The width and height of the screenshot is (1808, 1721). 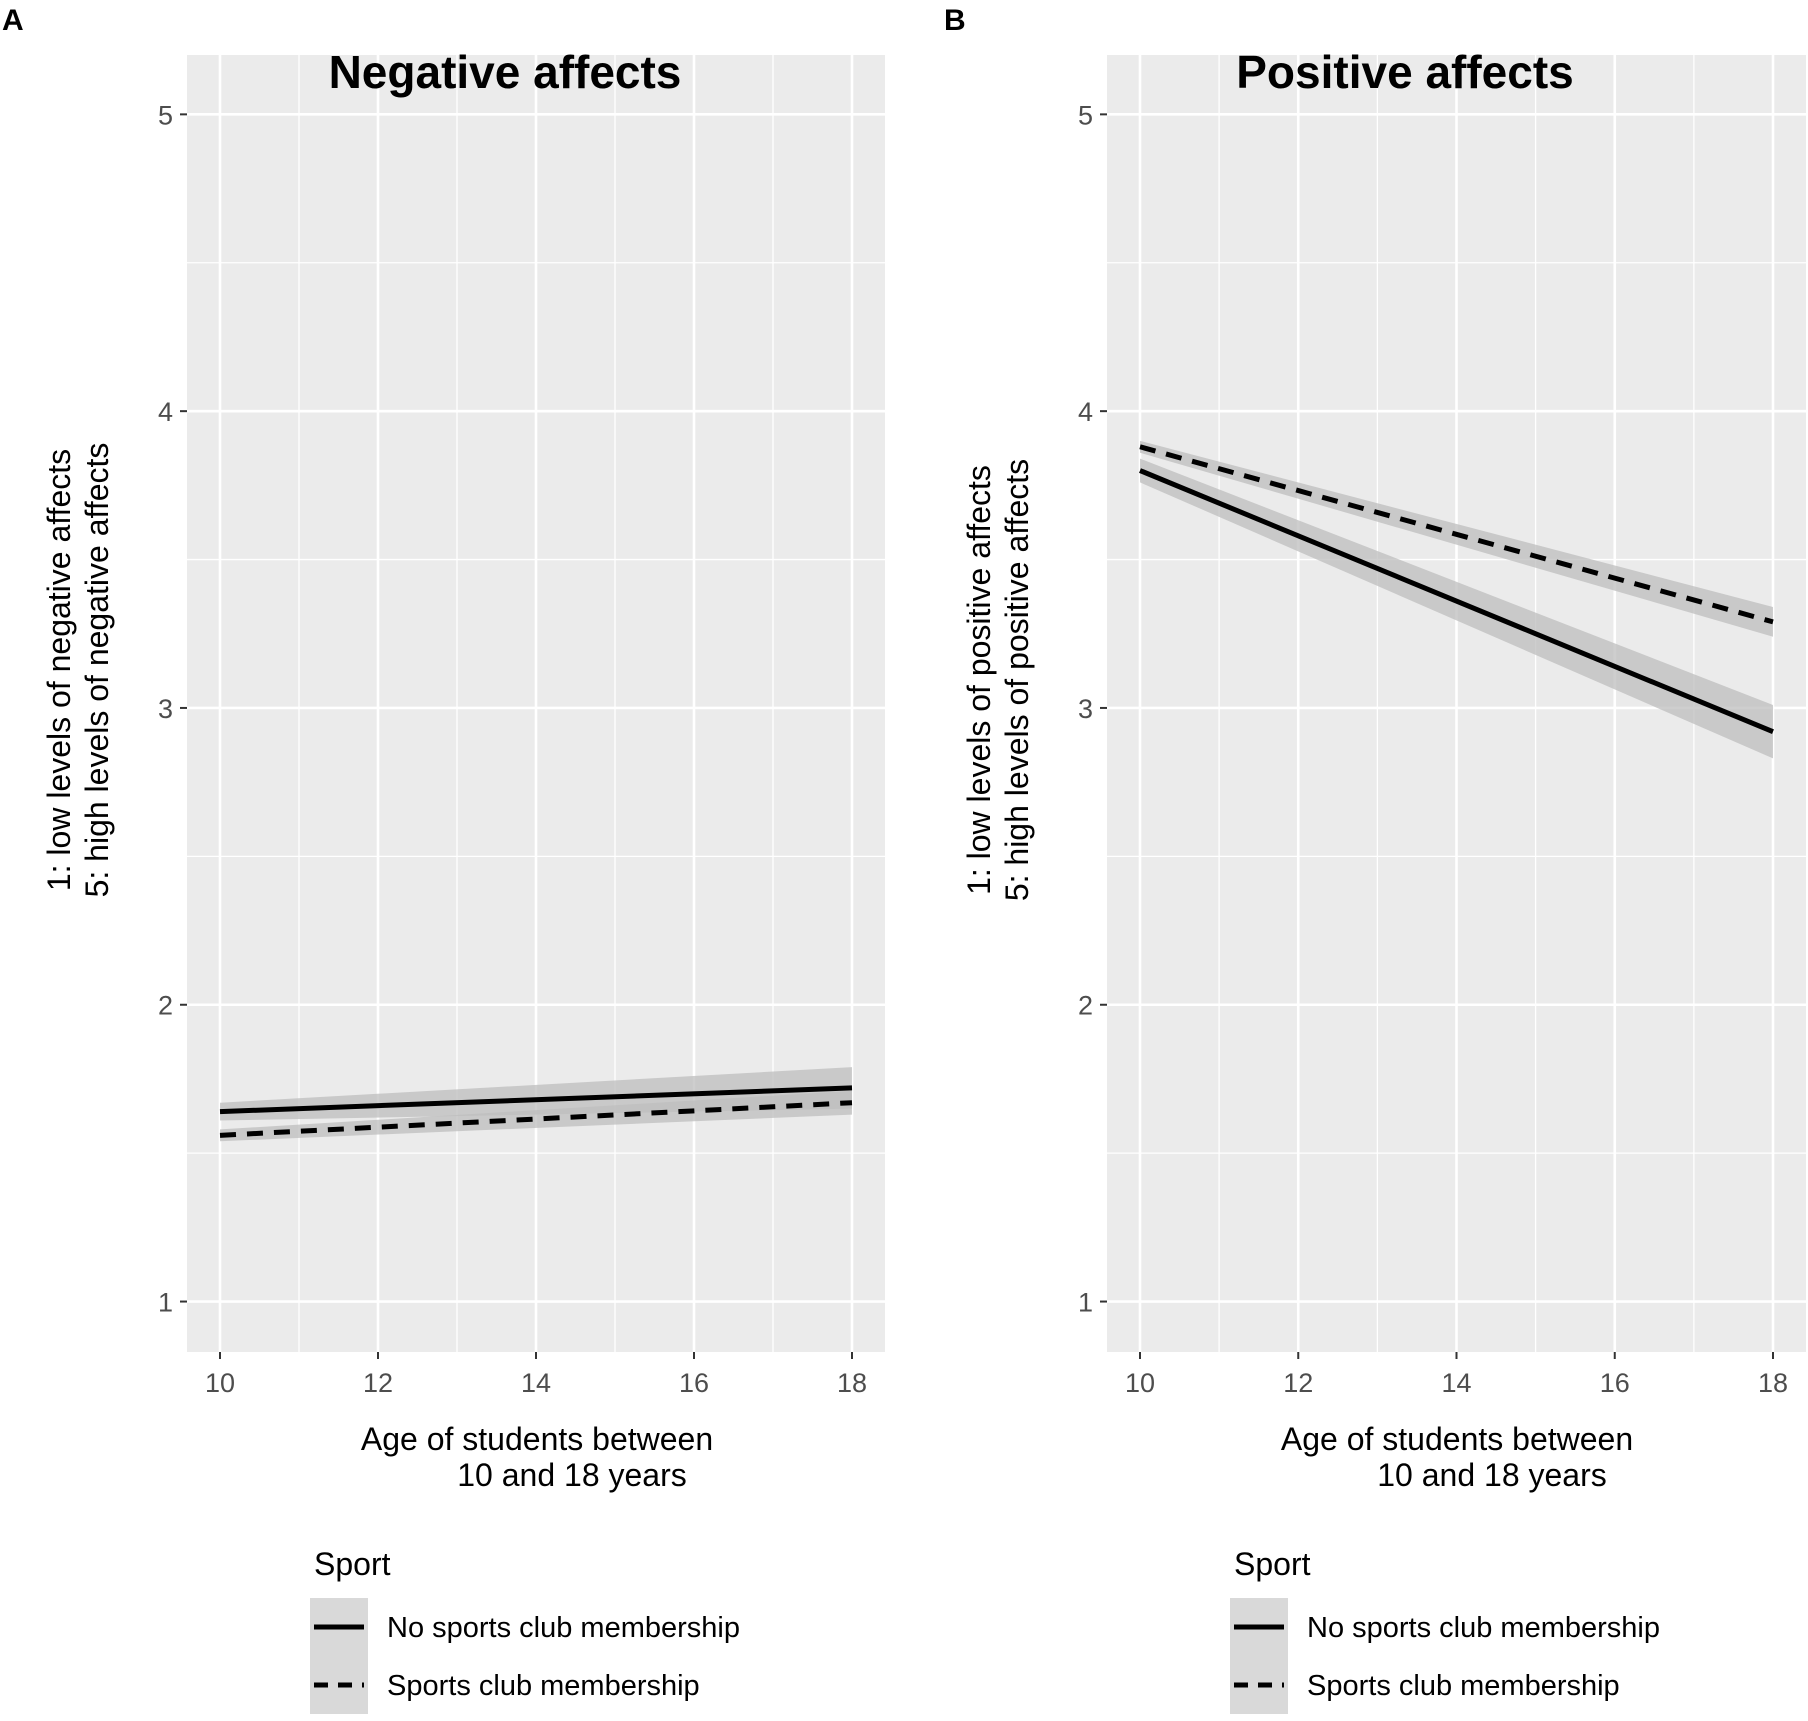 I want to click on y-axis-label-line2: 5: high levels of negative affects, so click(x=97, y=670).